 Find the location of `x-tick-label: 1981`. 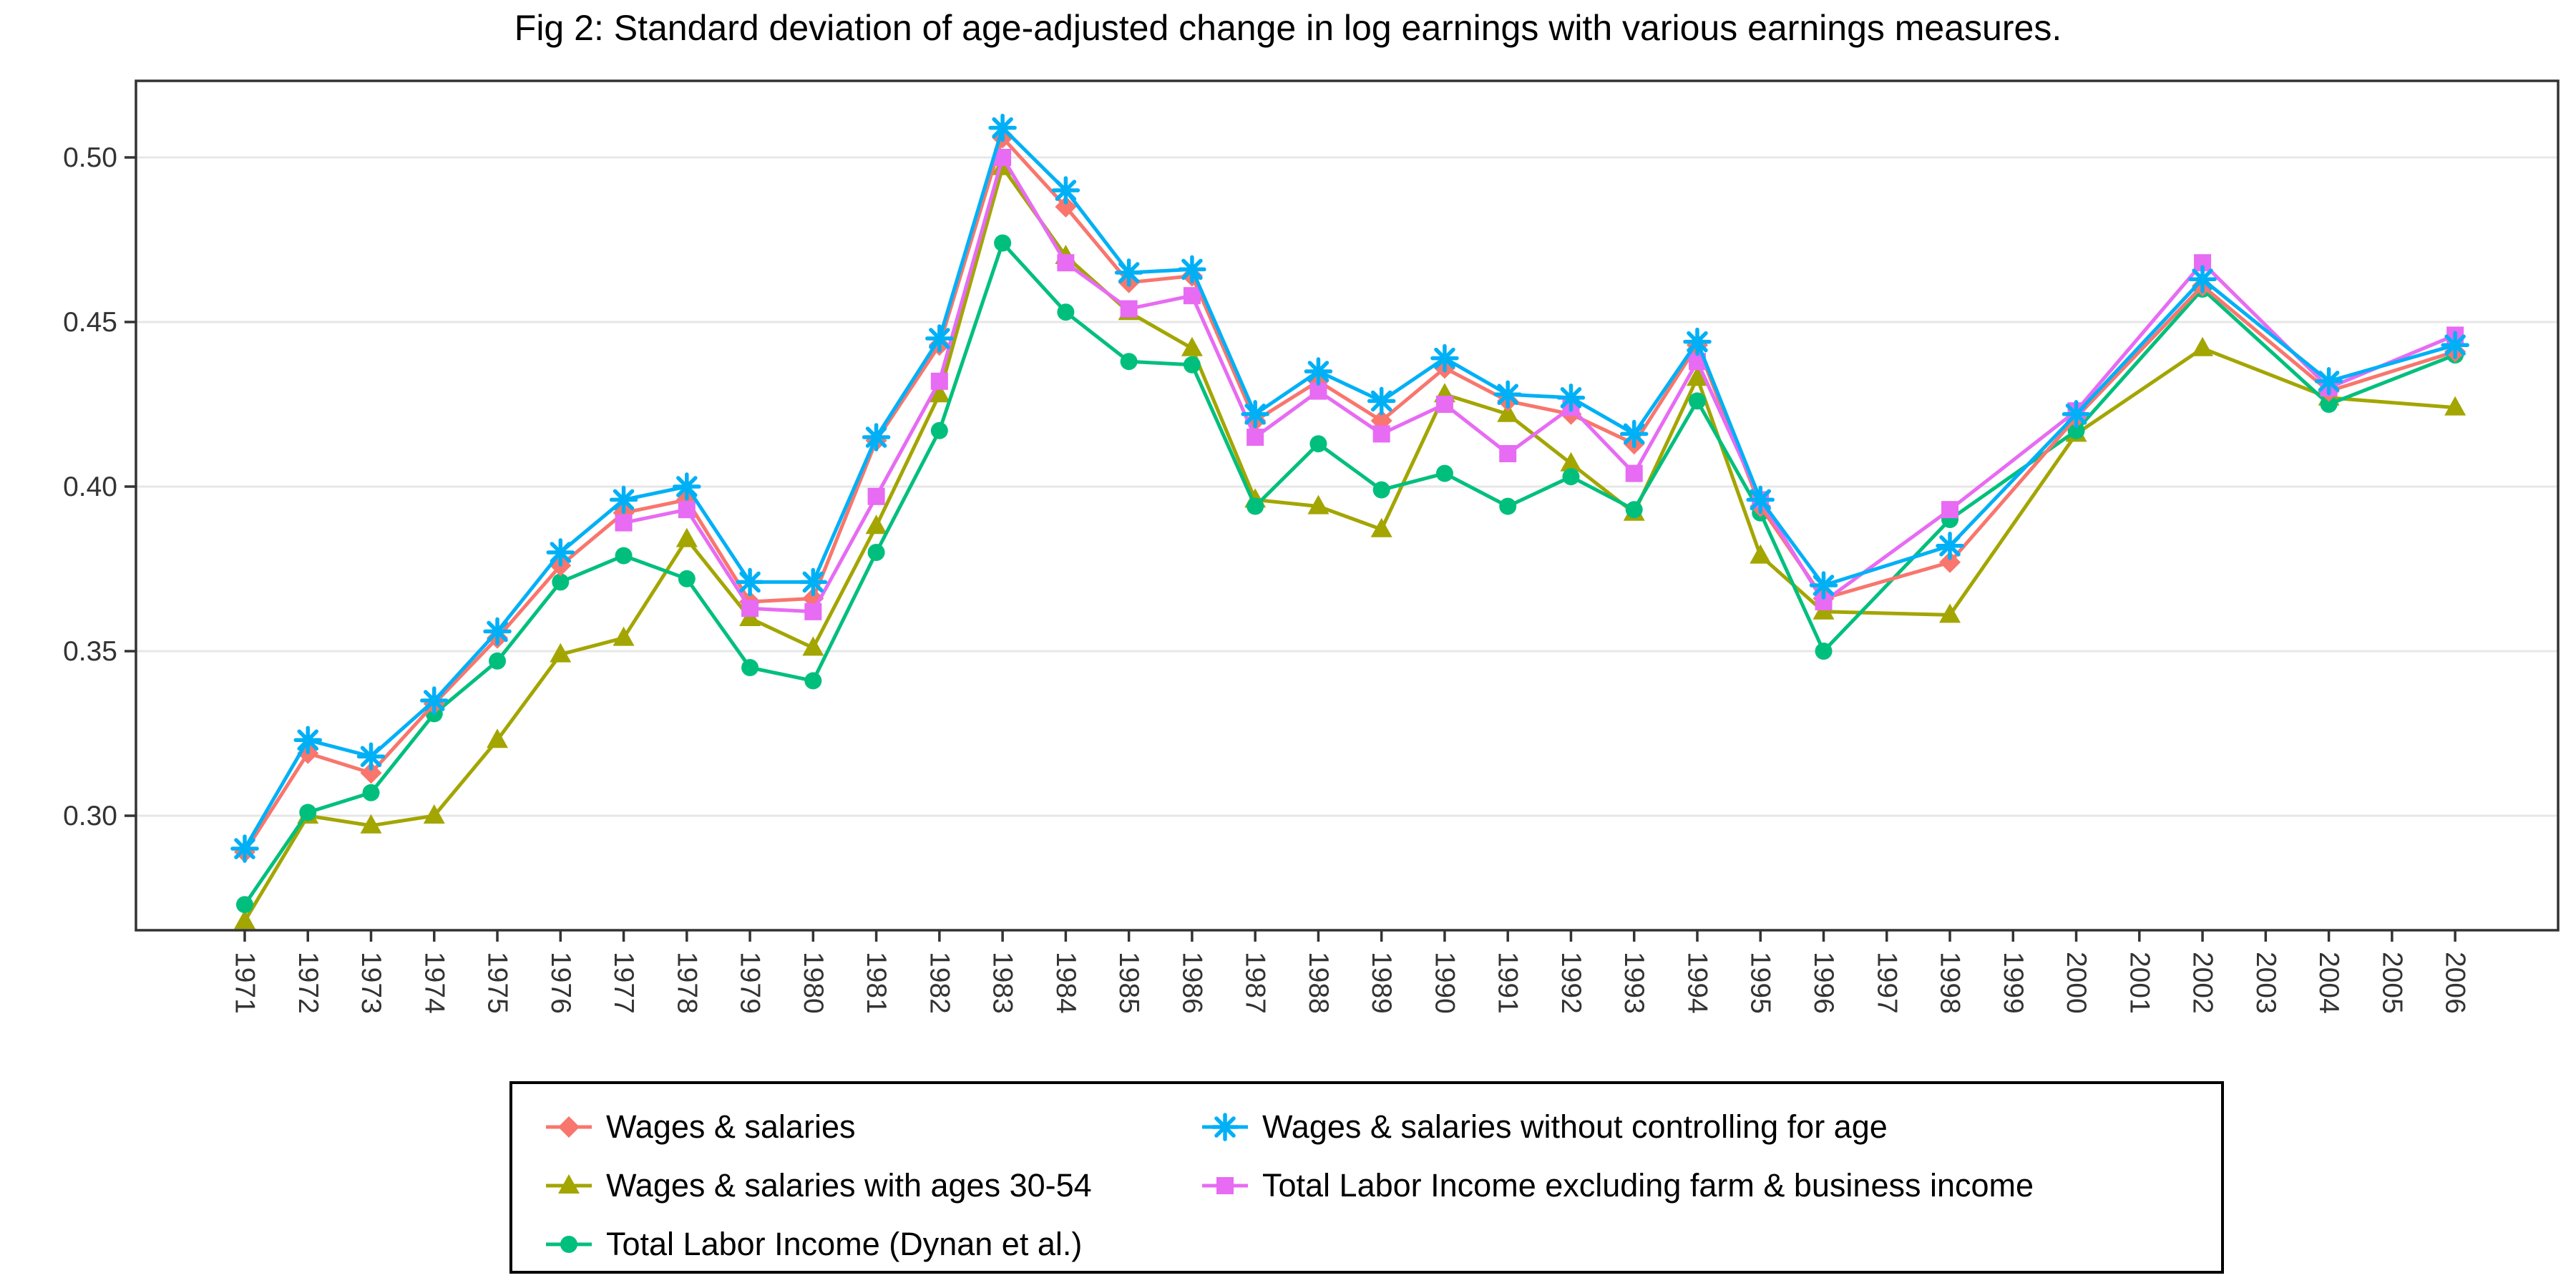

x-tick-label: 1981 is located at coordinates (876, 983).